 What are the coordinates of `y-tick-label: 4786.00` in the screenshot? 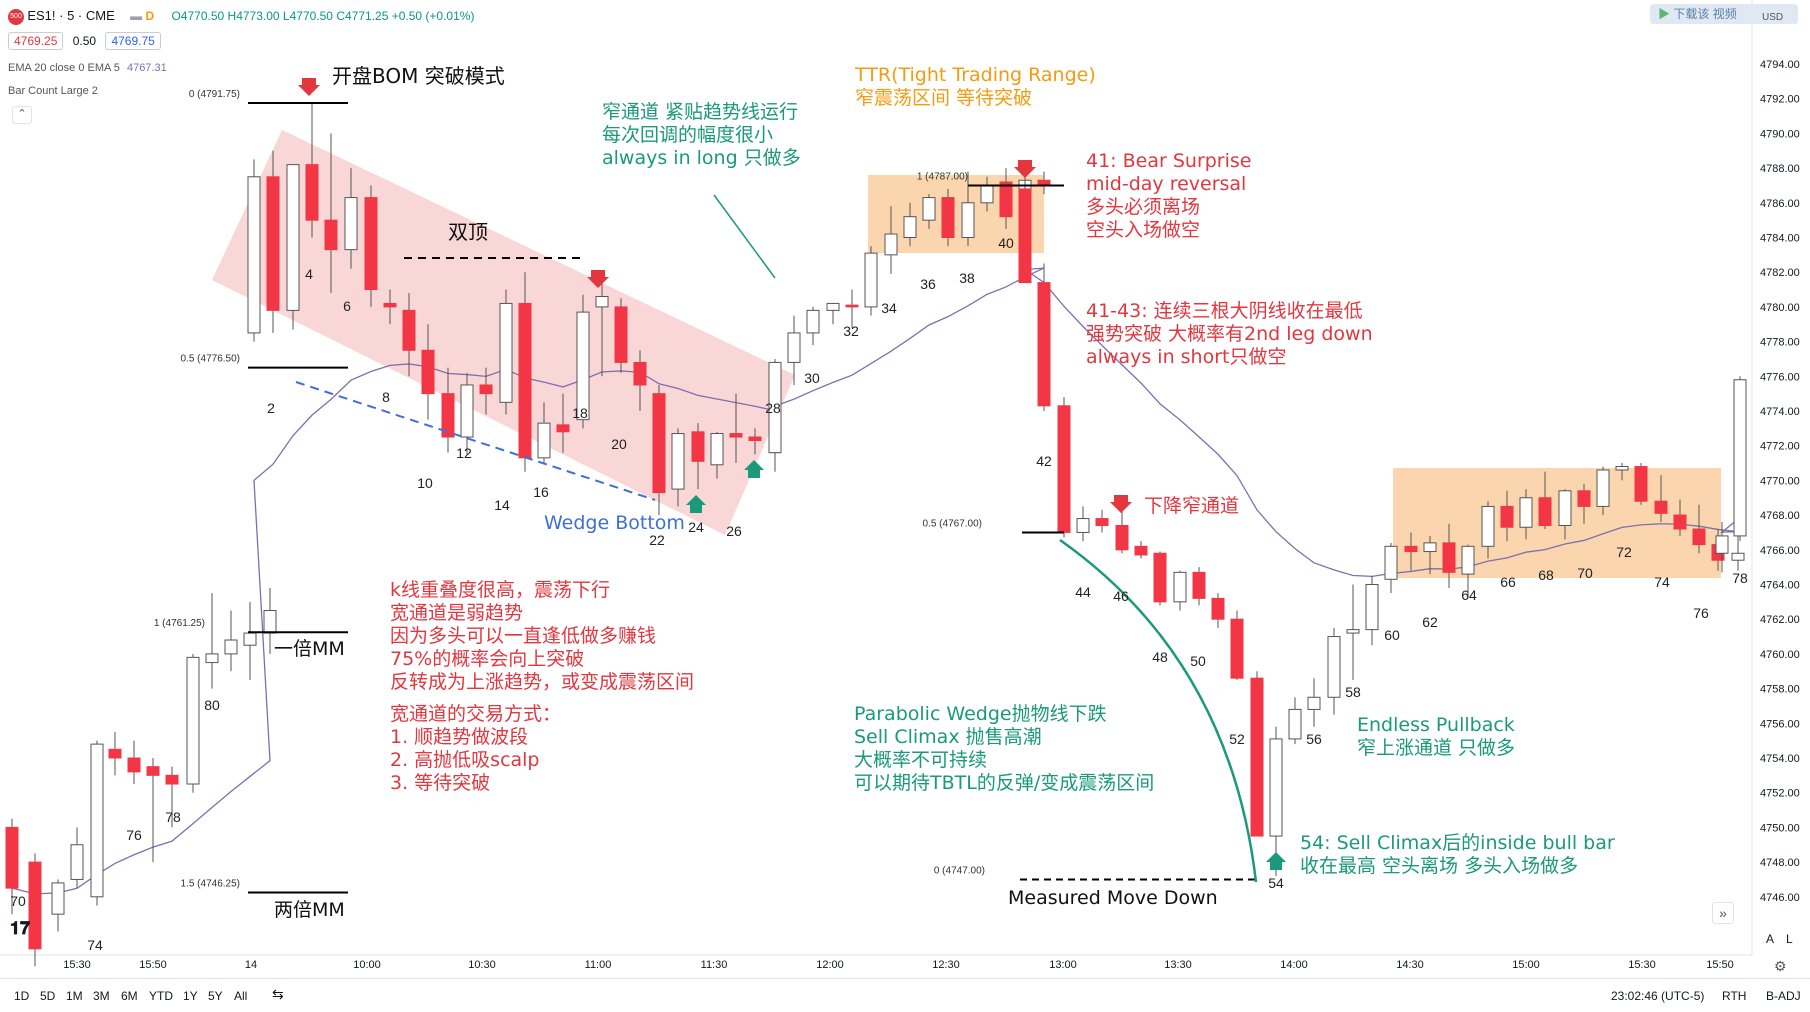 It's located at (1780, 204).